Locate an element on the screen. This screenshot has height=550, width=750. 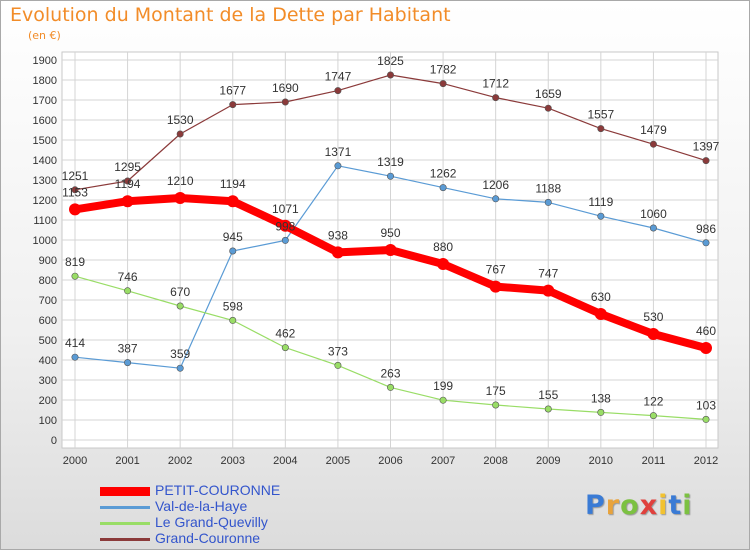
data-label: 1530 is located at coordinates (180, 120).